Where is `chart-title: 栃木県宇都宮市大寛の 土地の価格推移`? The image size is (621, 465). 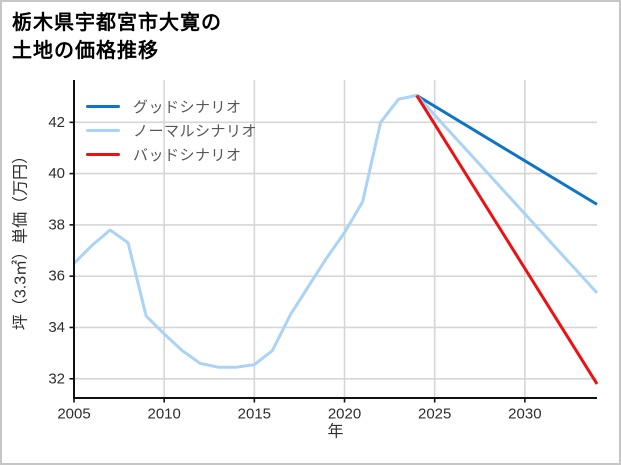
chart-title: 栃木県宇都宮市大寛の 土地の価格推移 is located at coordinates (117, 37).